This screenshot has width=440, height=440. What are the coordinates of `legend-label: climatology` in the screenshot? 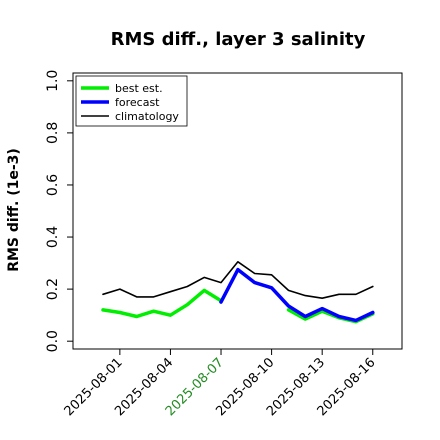 It's located at (147, 116).